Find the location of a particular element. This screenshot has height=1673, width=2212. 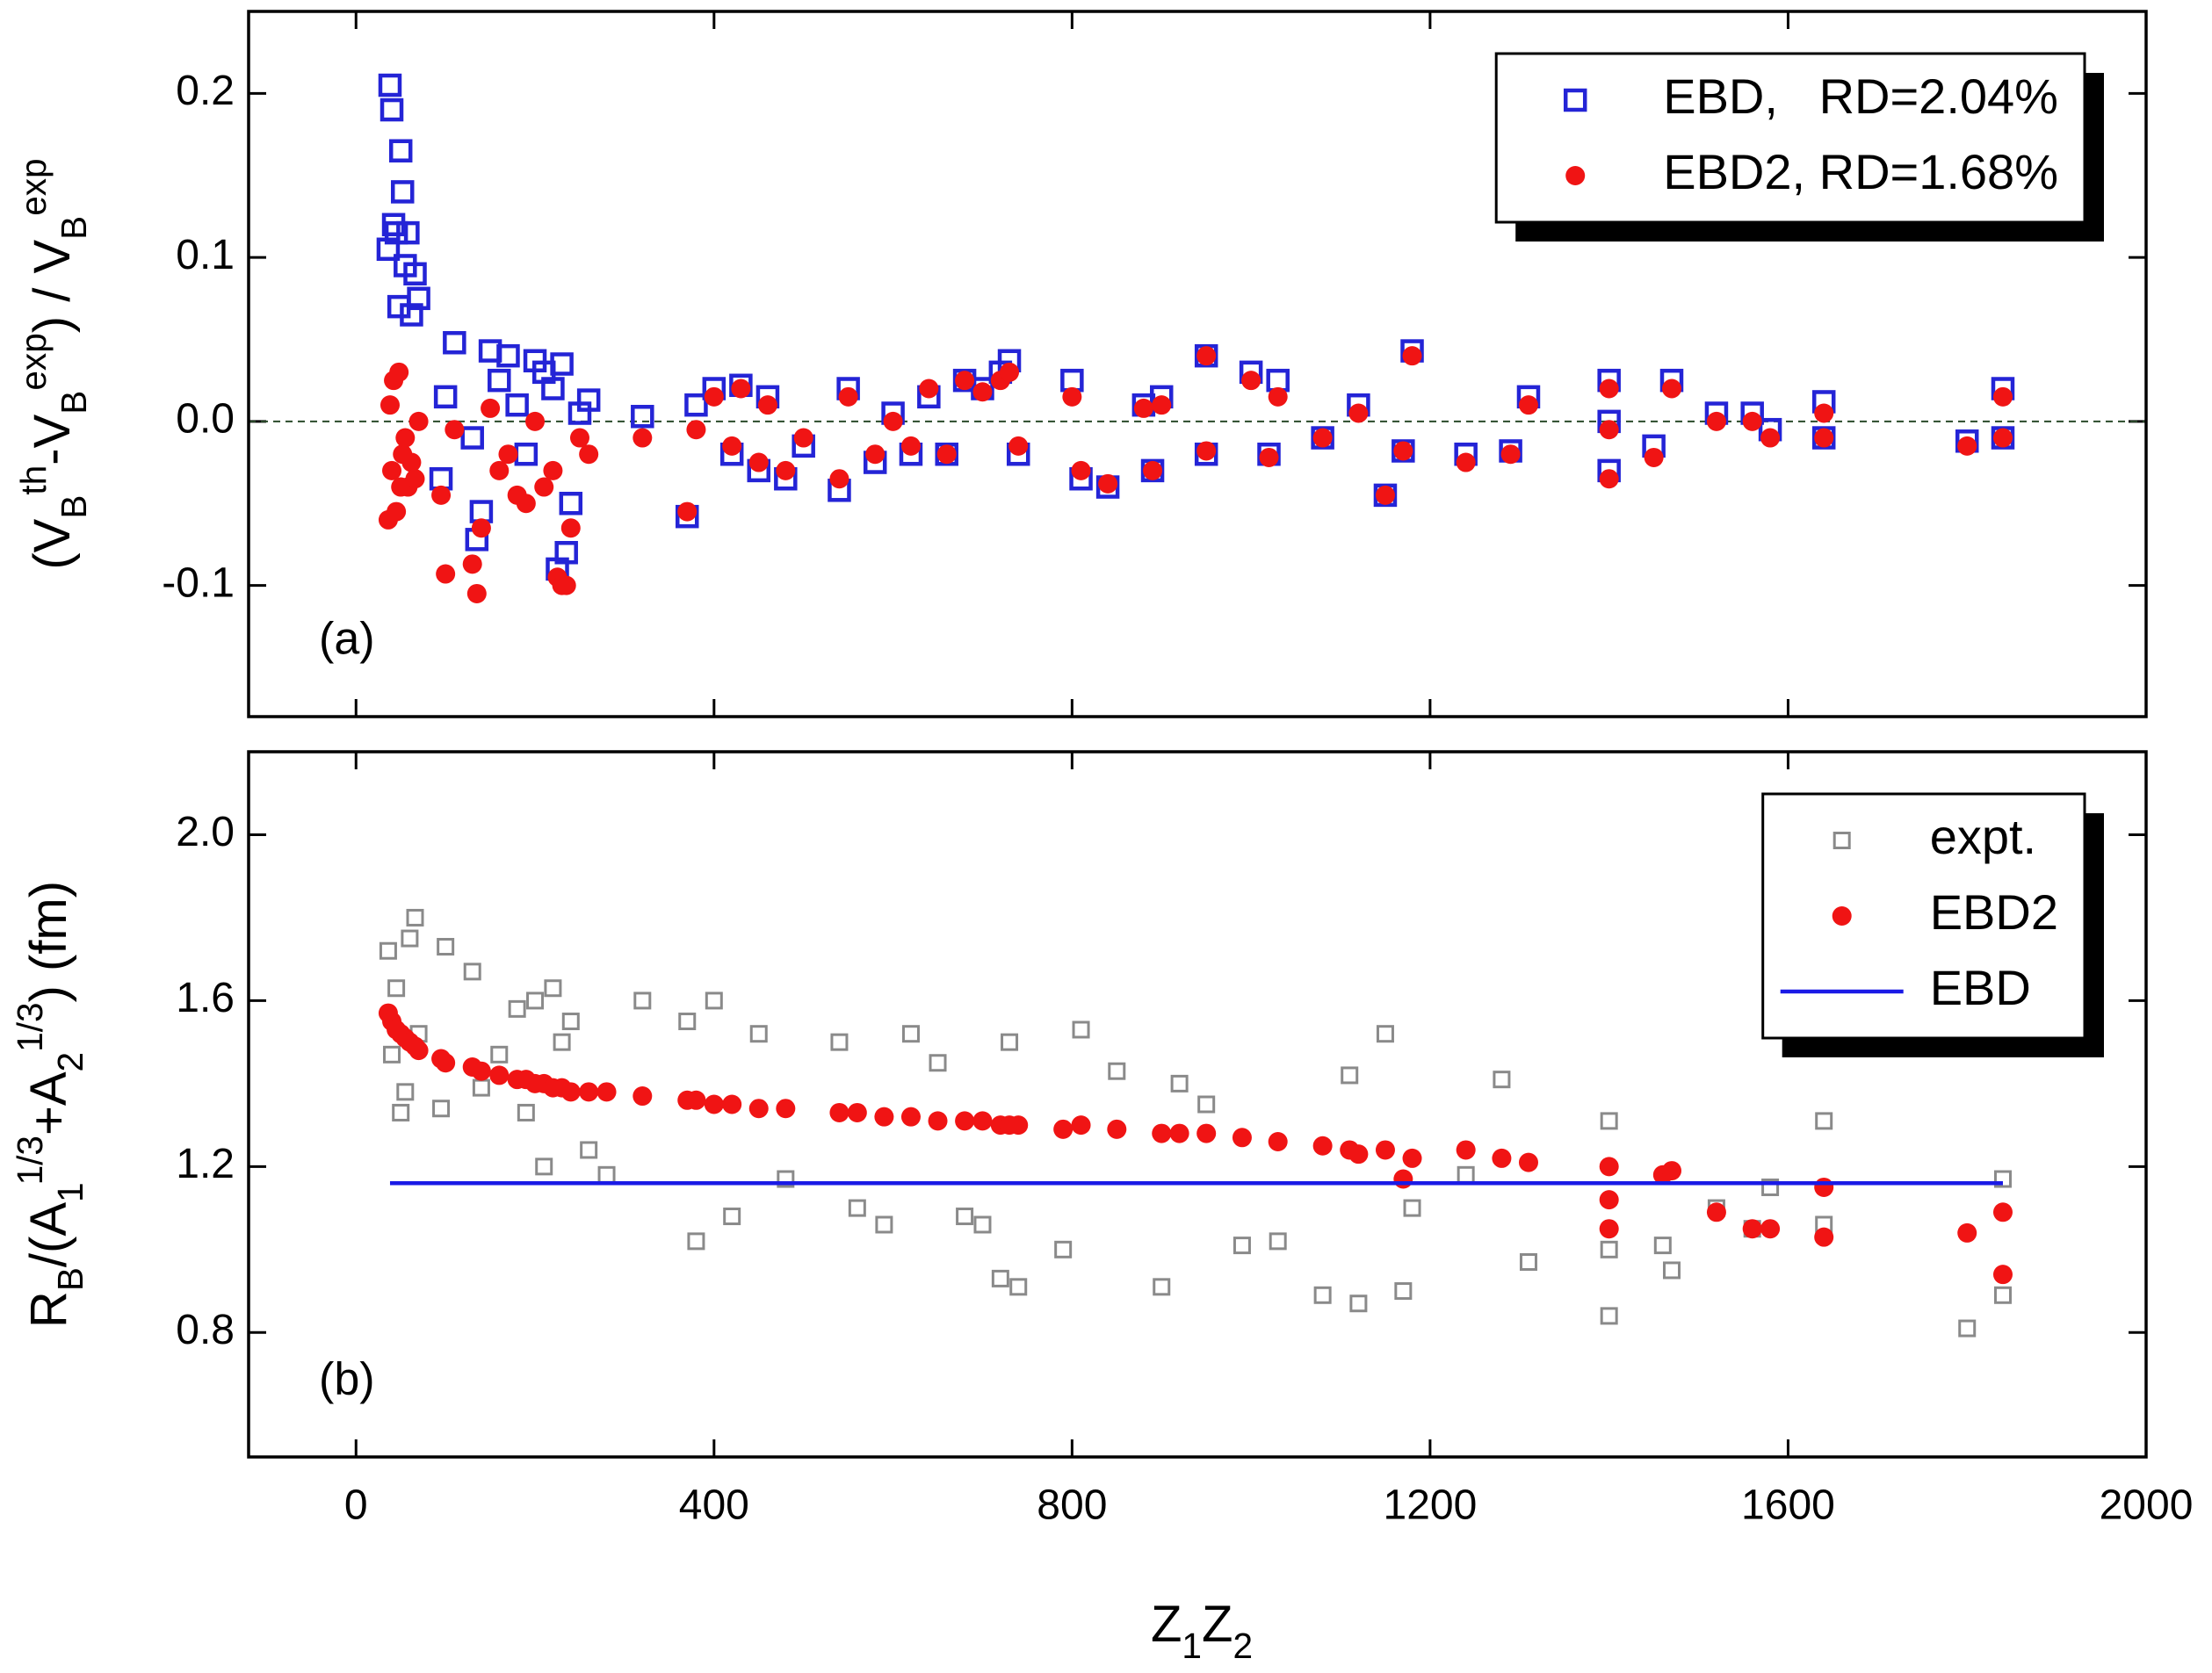

x-axis-label: Z1Z2 is located at coordinates (1202, 1630).